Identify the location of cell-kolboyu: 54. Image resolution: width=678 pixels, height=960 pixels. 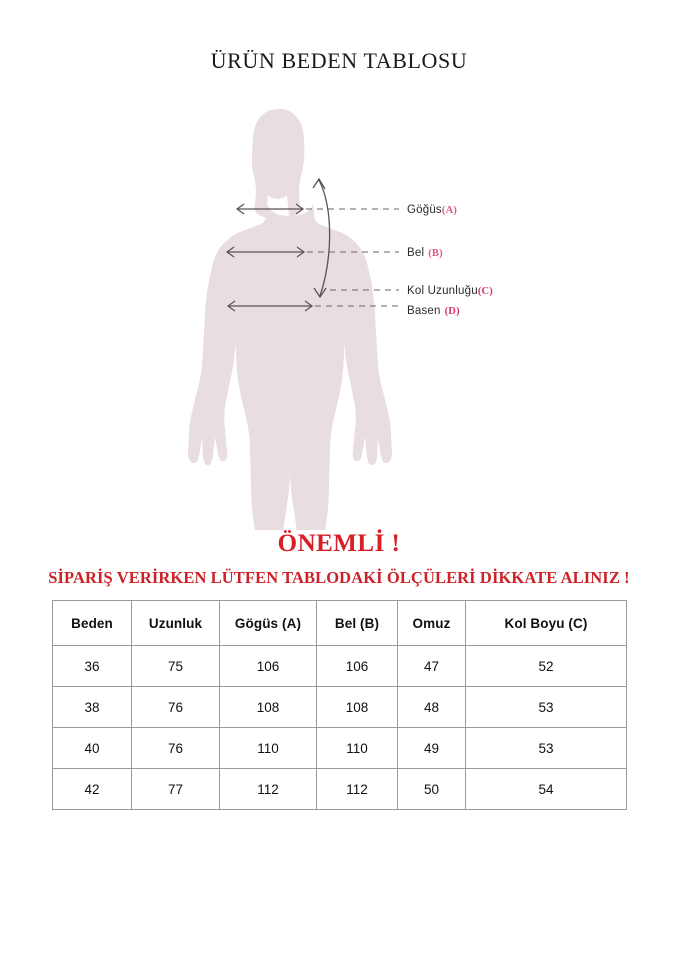
(546, 789).